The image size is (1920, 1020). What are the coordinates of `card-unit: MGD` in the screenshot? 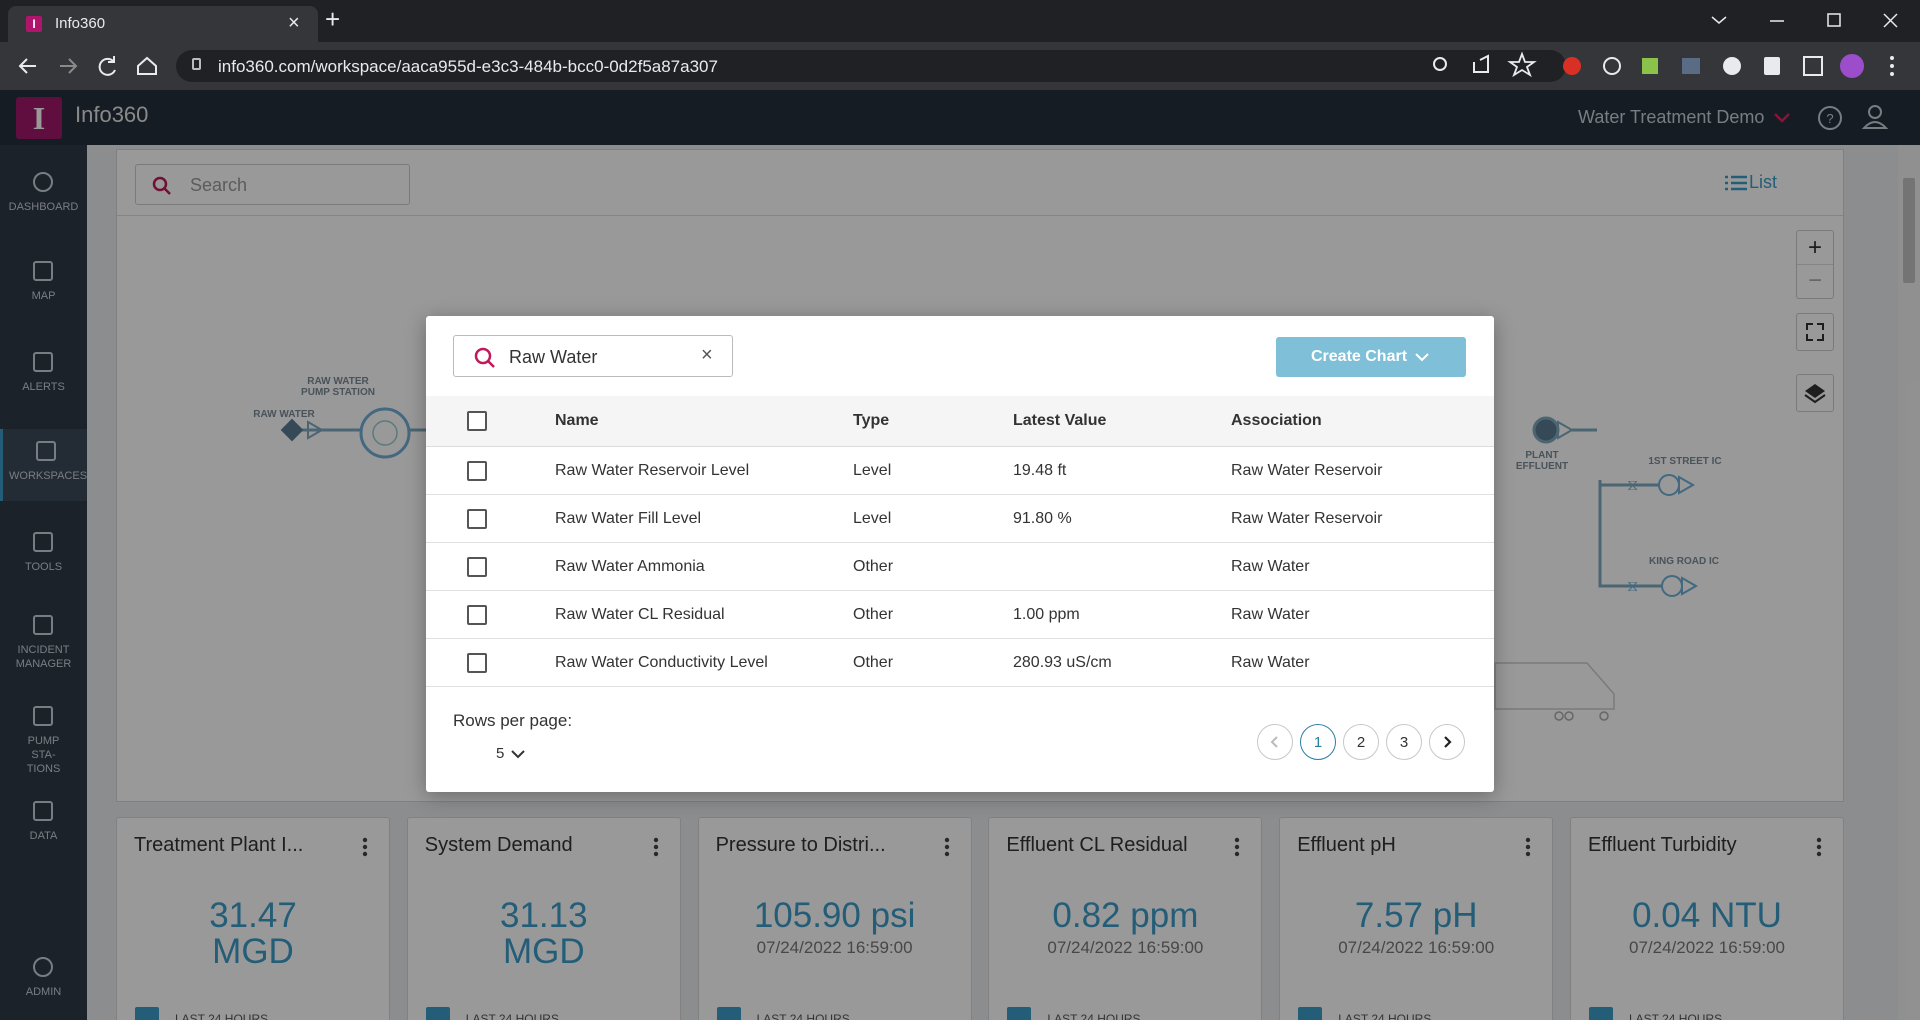 It's located at (543, 951).